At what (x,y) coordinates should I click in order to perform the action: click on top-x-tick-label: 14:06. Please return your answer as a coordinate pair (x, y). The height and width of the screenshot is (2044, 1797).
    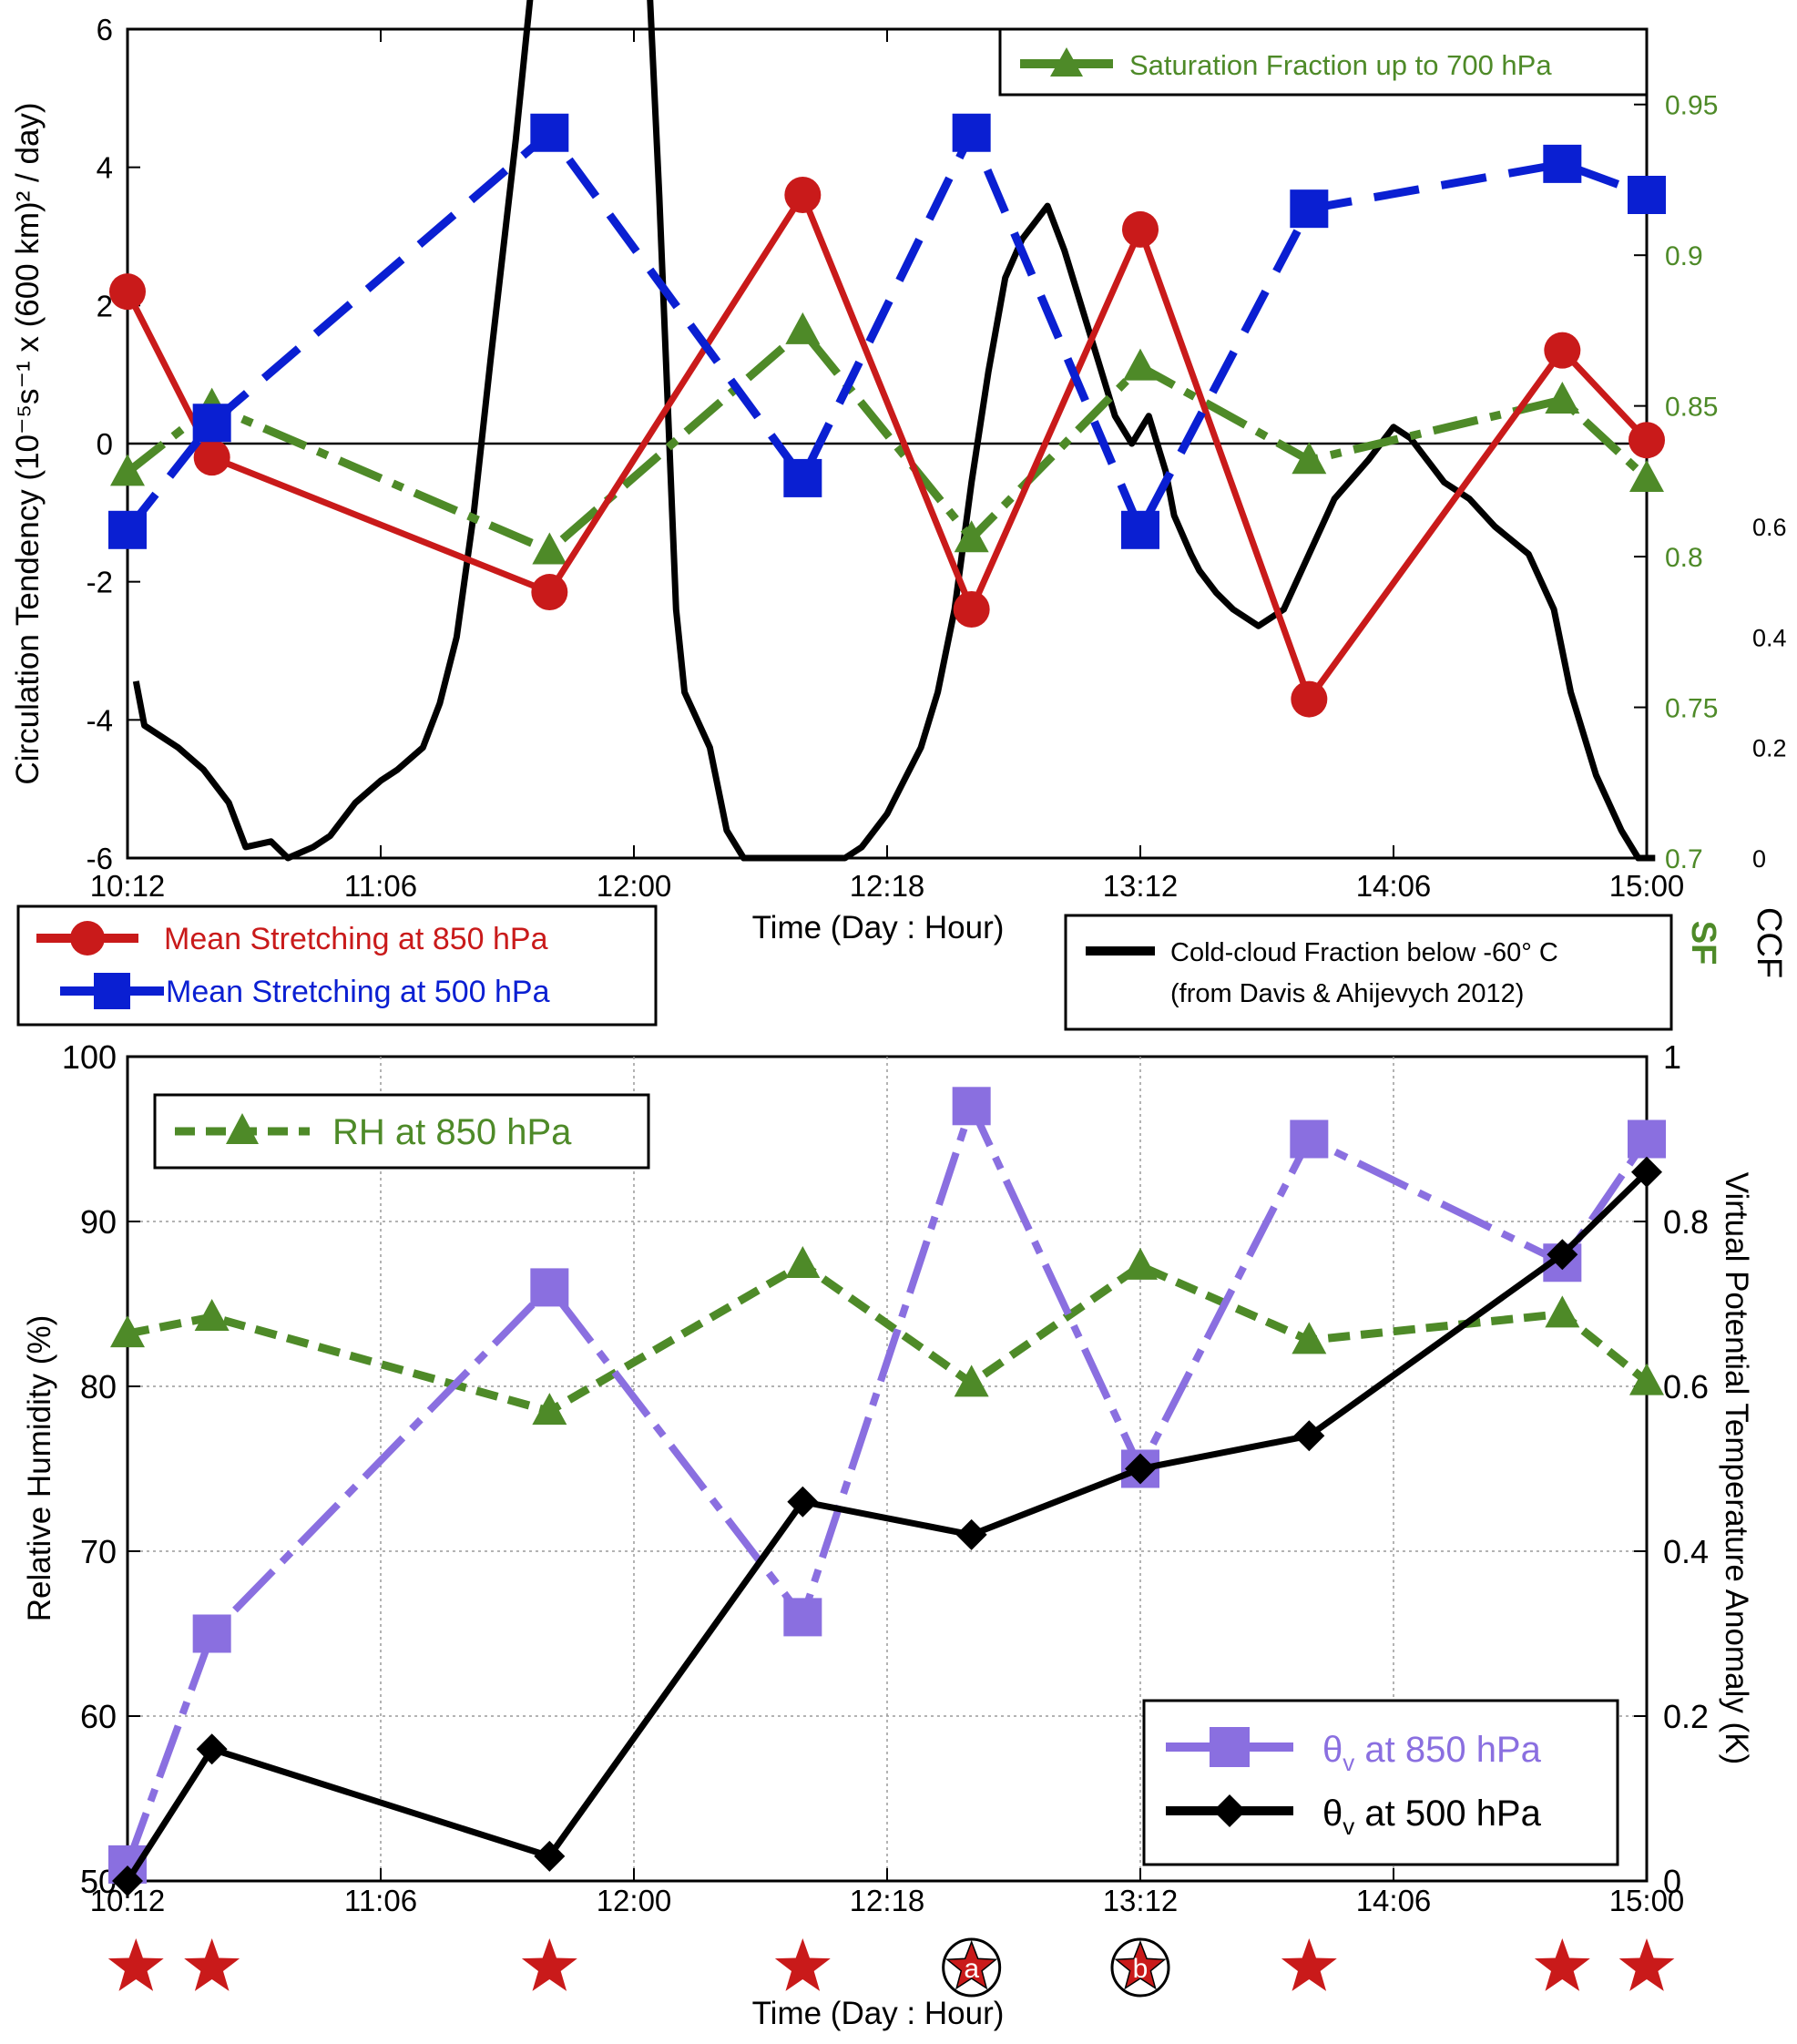
    Looking at the image, I should click on (1394, 886).